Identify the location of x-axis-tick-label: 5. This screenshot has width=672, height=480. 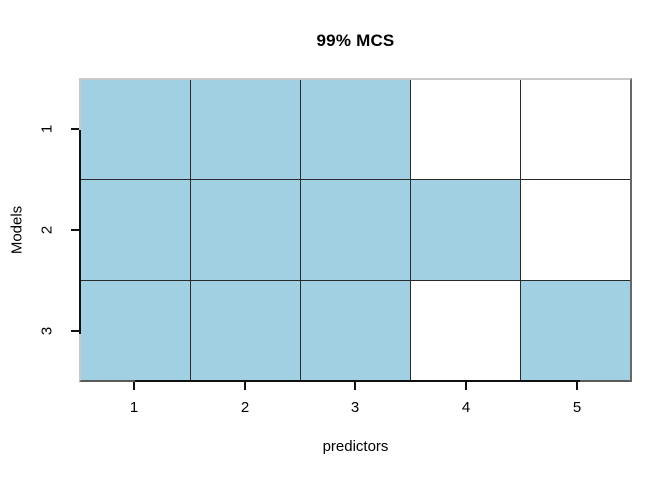
(577, 407).